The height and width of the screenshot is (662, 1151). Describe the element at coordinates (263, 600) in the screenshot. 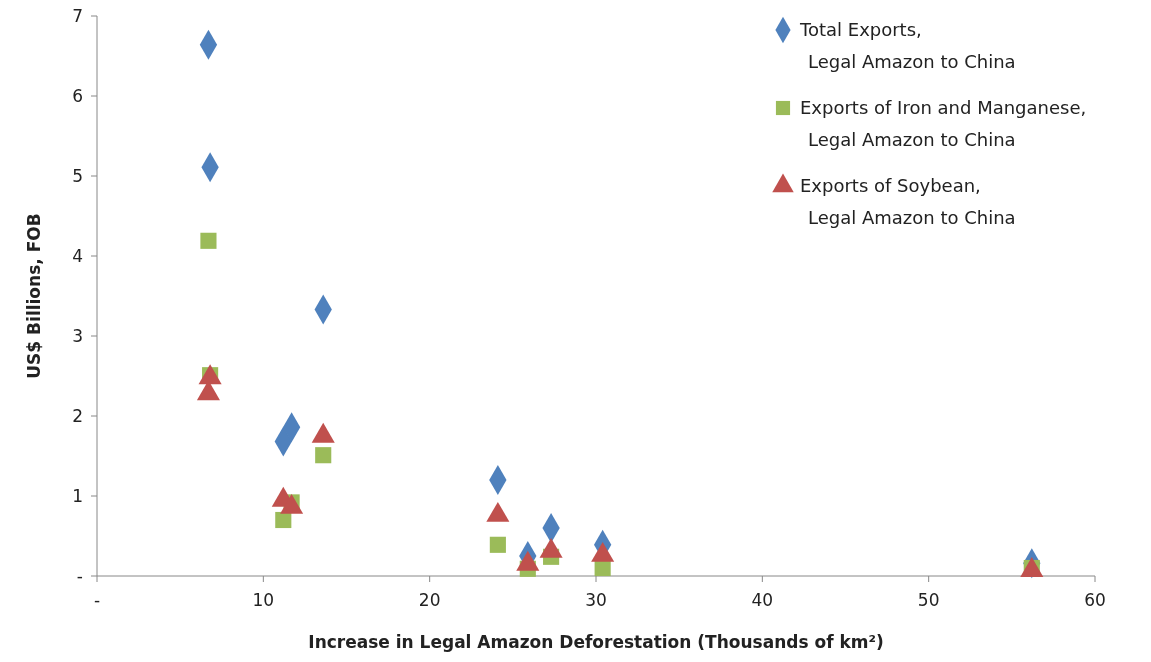

I see `x-tick-label: 10` at that location.